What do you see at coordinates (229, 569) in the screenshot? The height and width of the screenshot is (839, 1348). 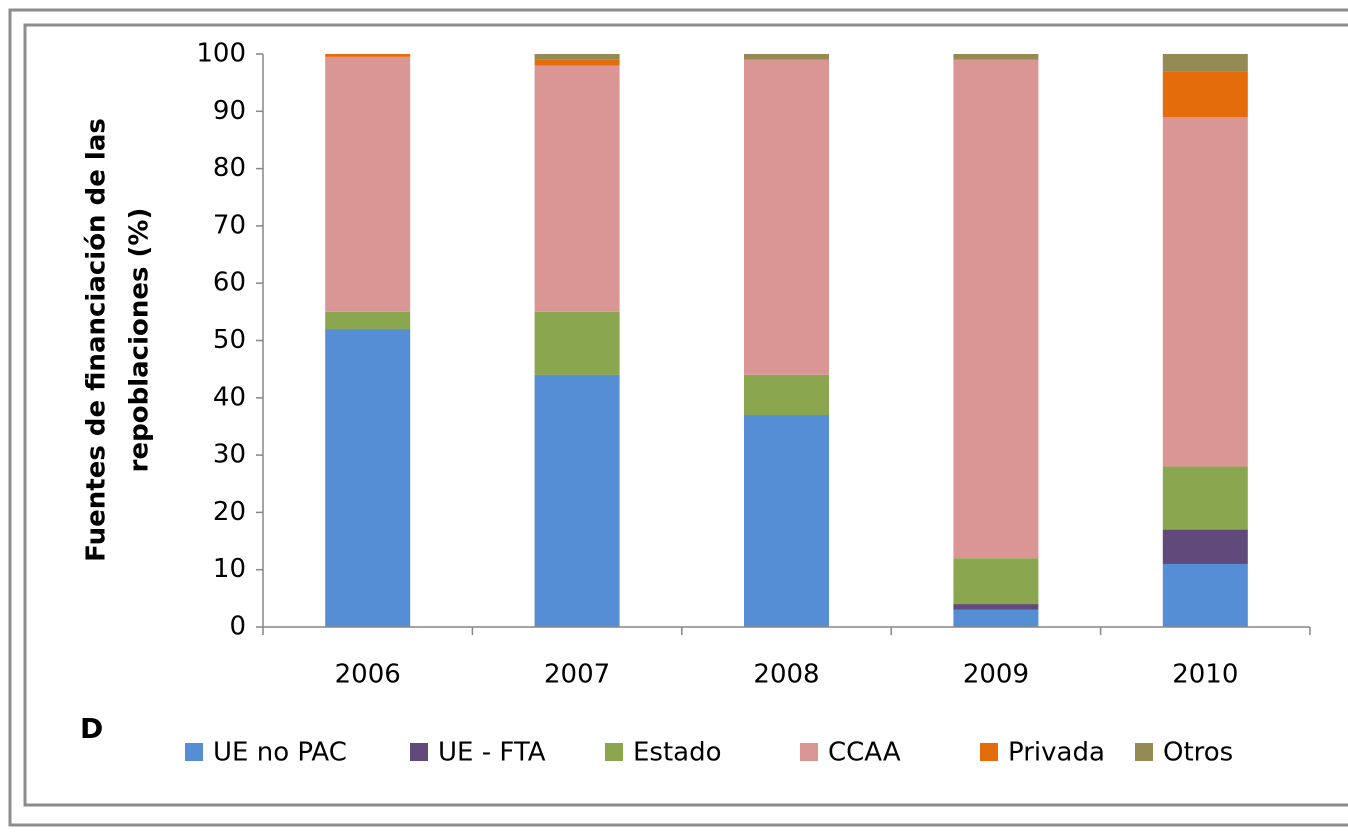 I see `y-tick-label: 10` at bounding box center [229, 569].